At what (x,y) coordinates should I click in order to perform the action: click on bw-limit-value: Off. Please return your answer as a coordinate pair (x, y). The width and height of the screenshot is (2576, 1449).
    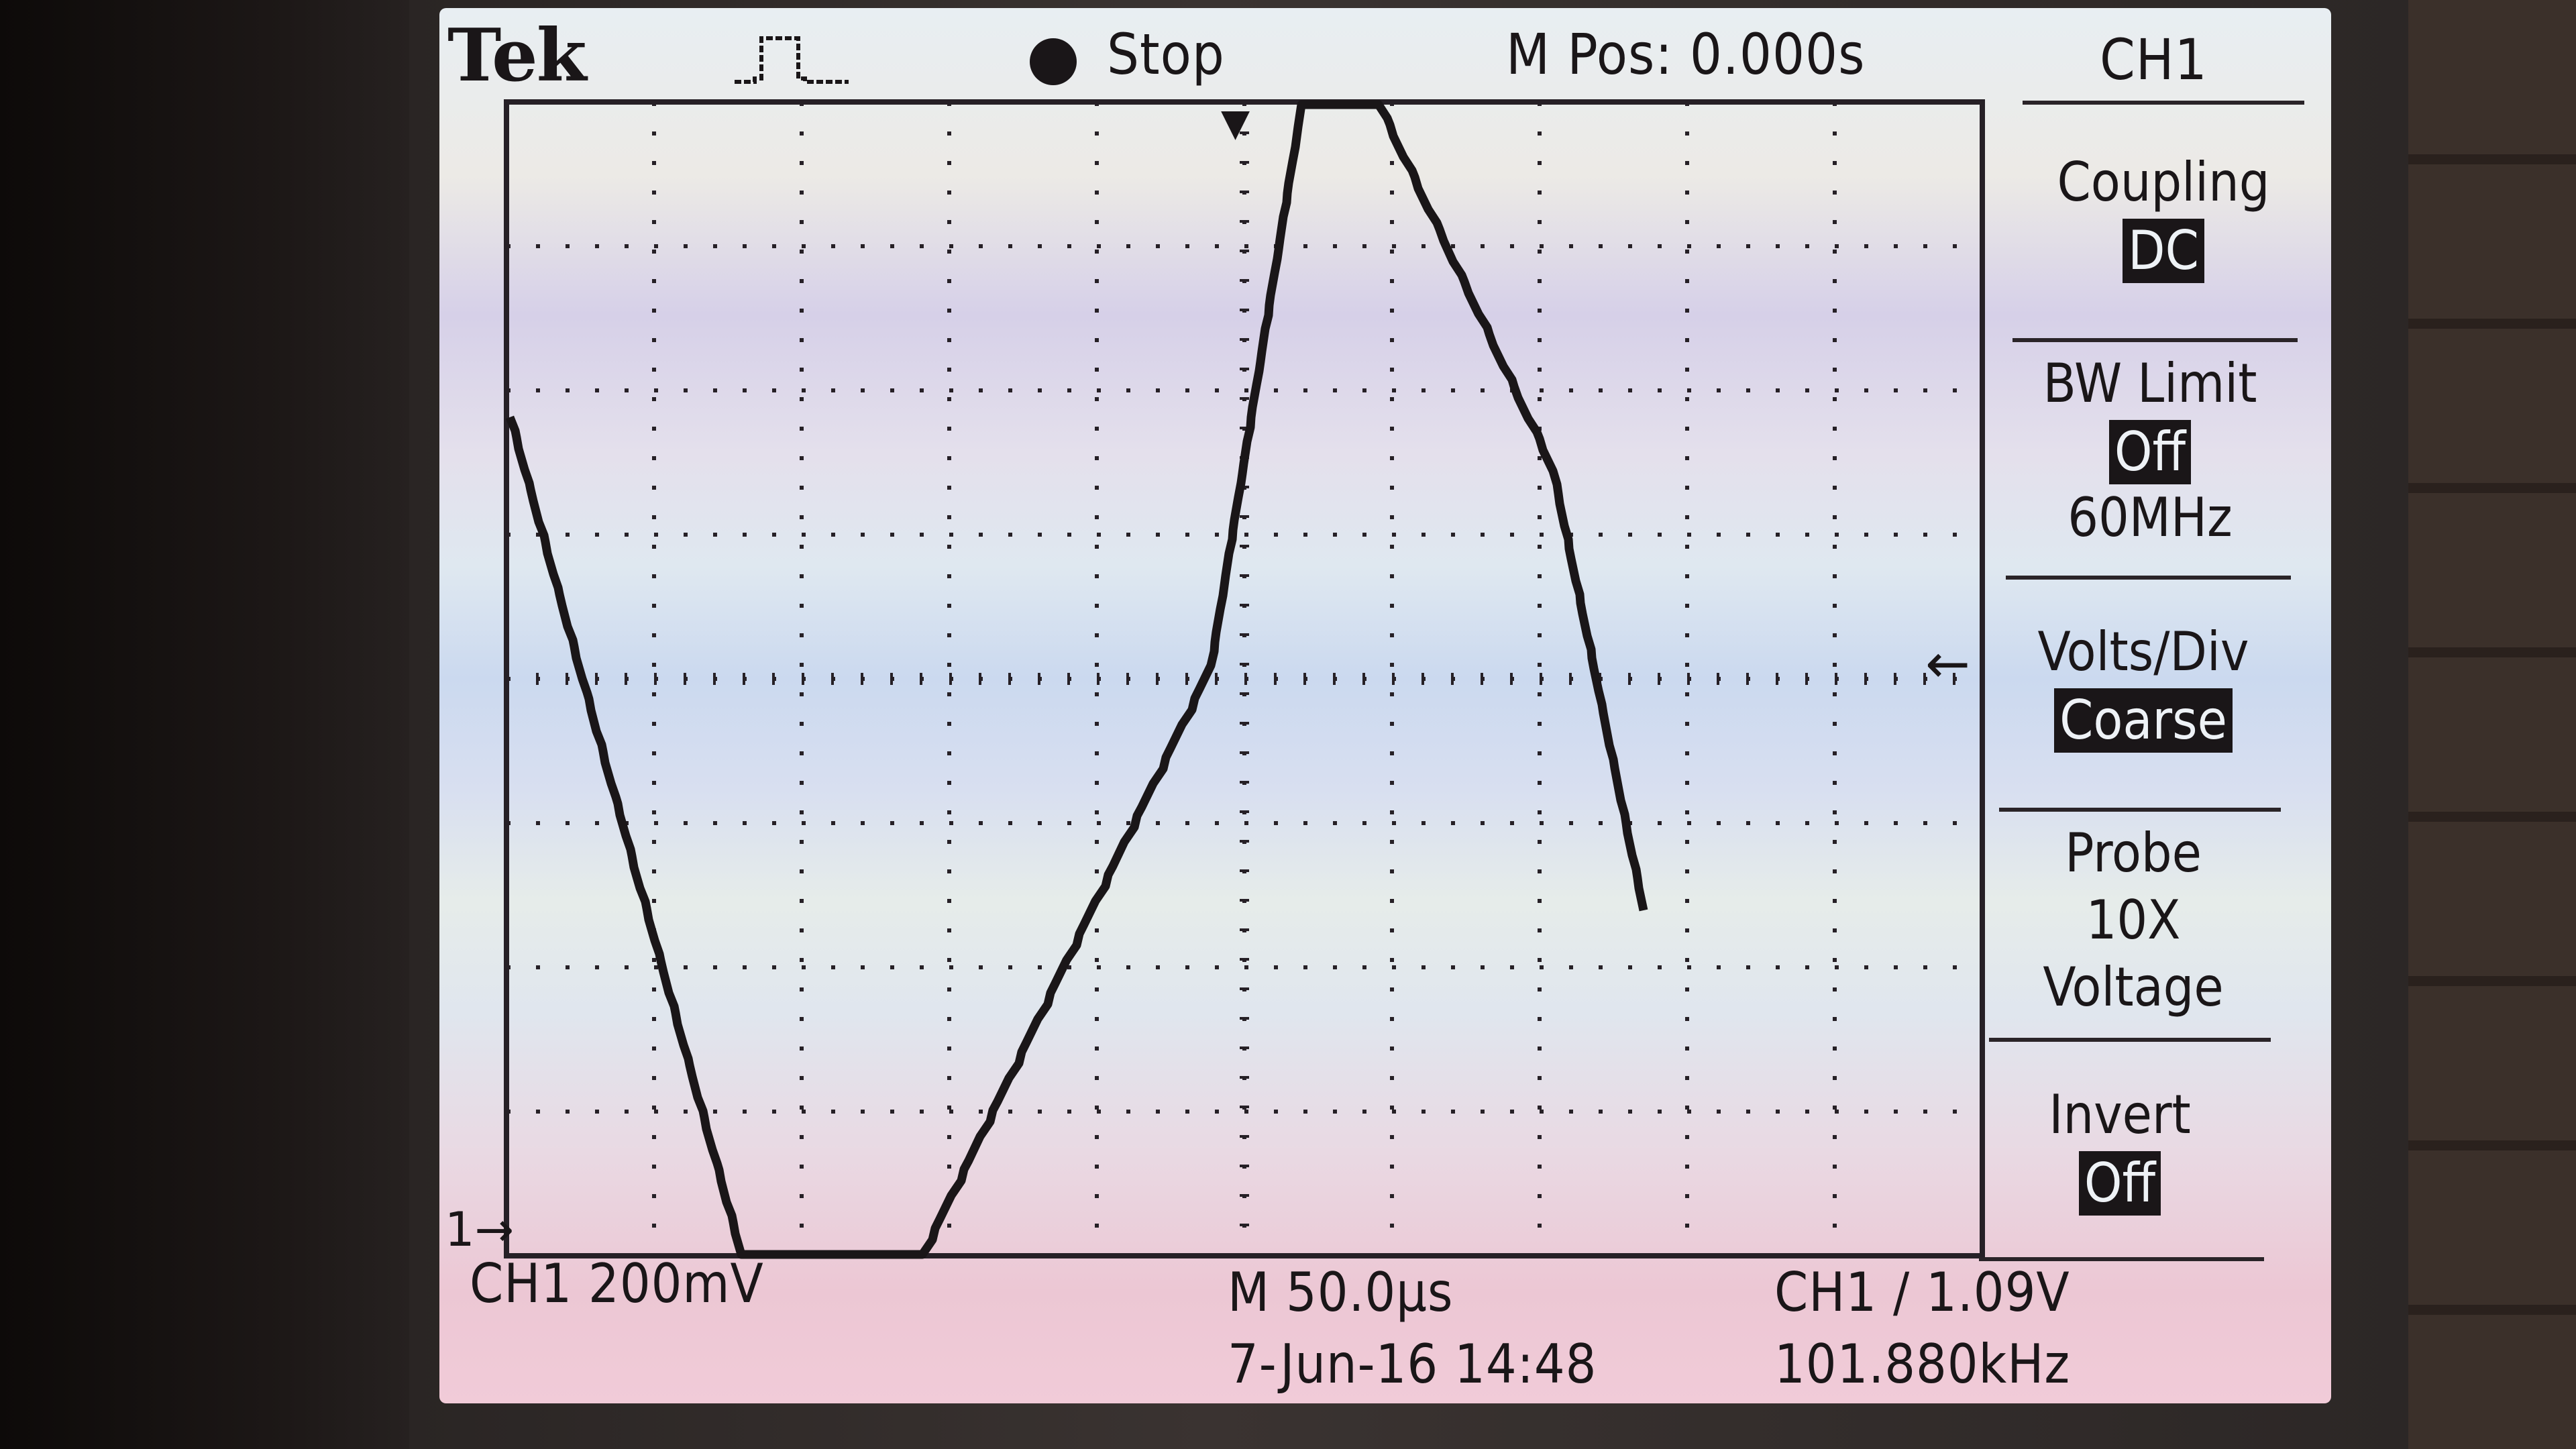
    Looking at the image, I should click on (2150, 452).